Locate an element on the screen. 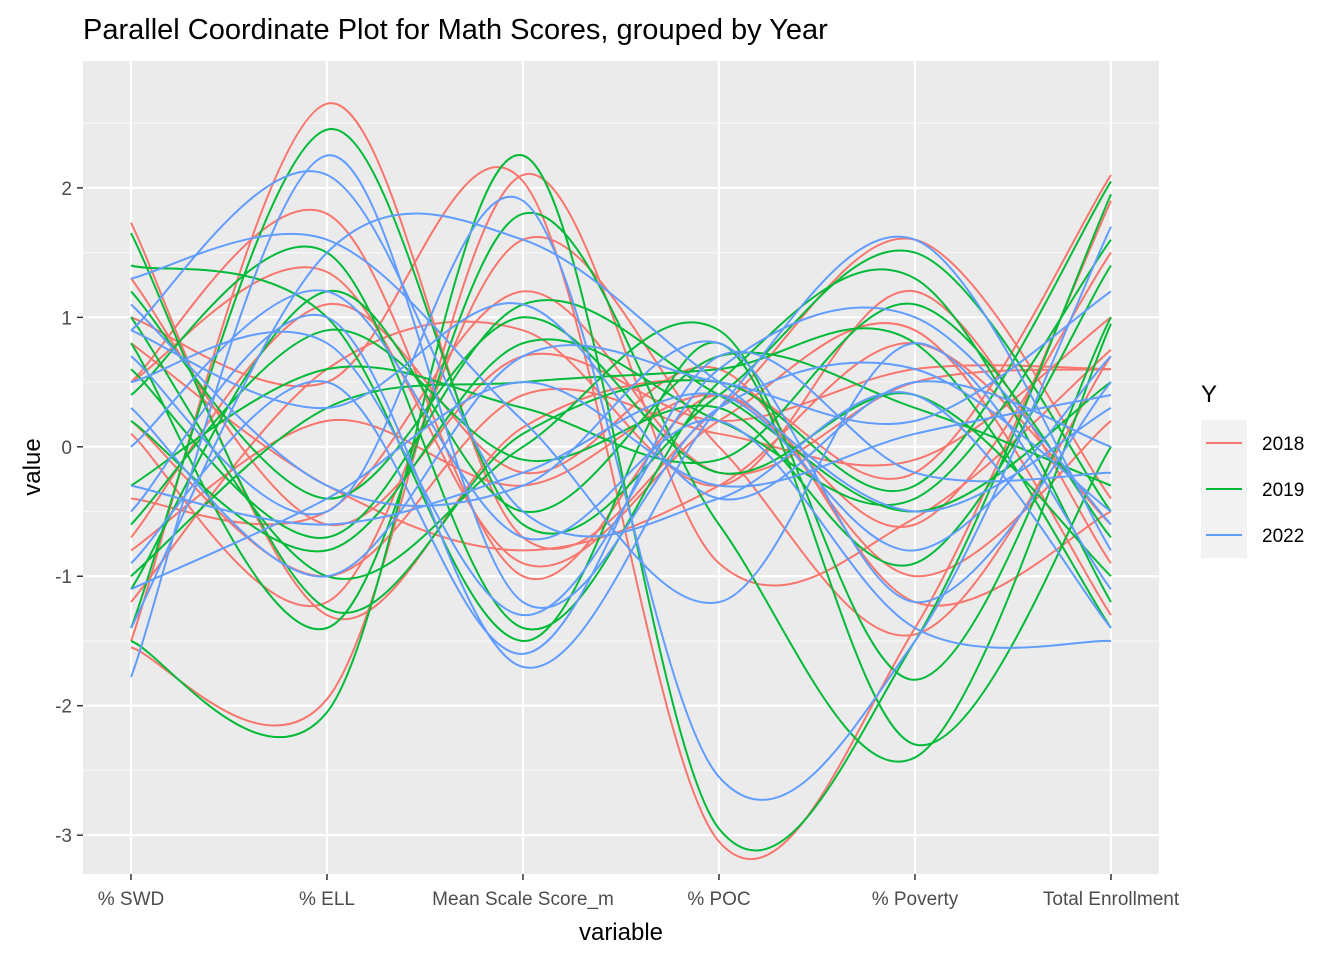  y-tick-label: 1 is located at coordinates (66, 318).